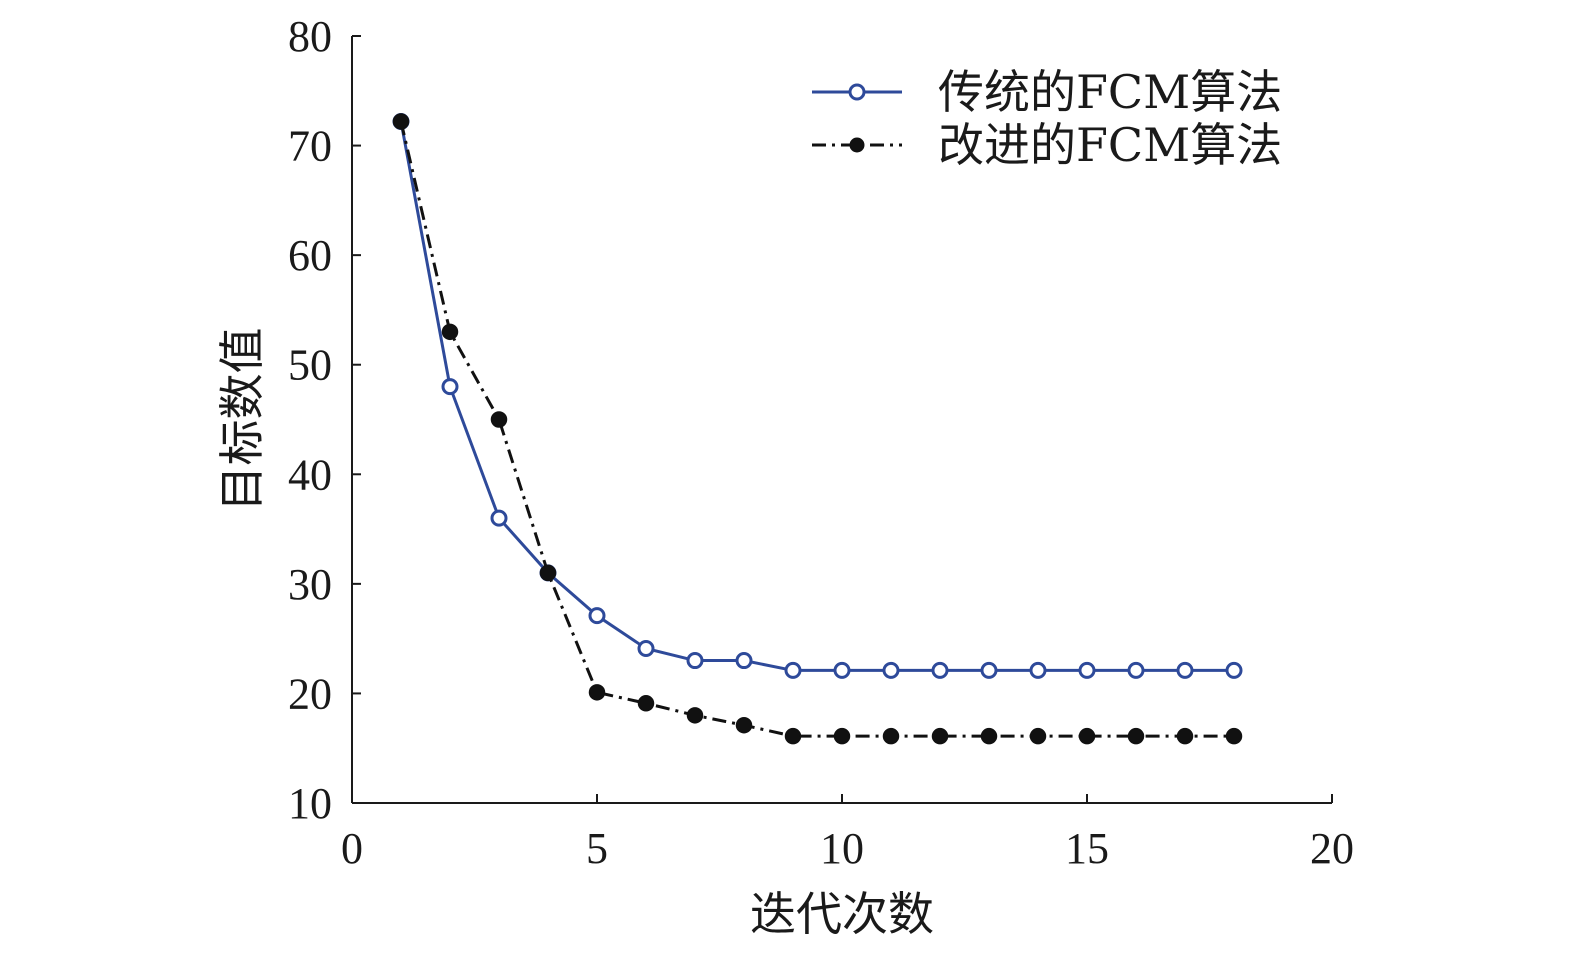 The height and width of the screenshot is (955, 1575). What do you see at coordinates (857, 92) in the screenshot?
I see `legend-marker-traditional` at bounding box center [857, 92].